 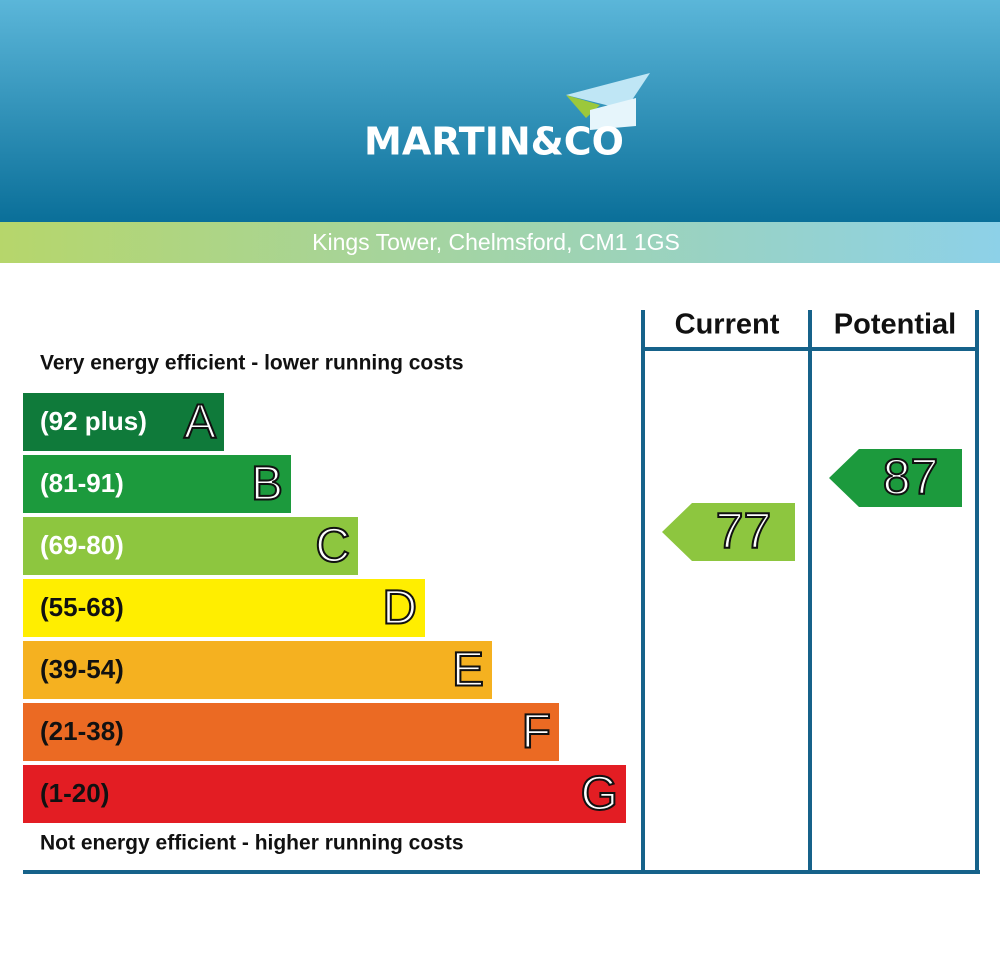 I want to click on band-letter: G, so click(x=599, y=794).